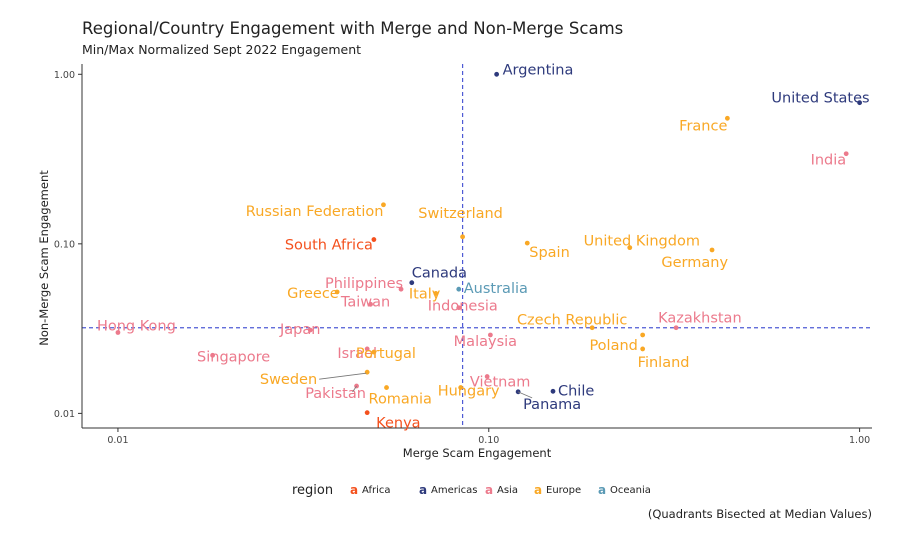  I want to click on chart-caption: (Quadrants Bisected at Median Values), so click(760, 514).